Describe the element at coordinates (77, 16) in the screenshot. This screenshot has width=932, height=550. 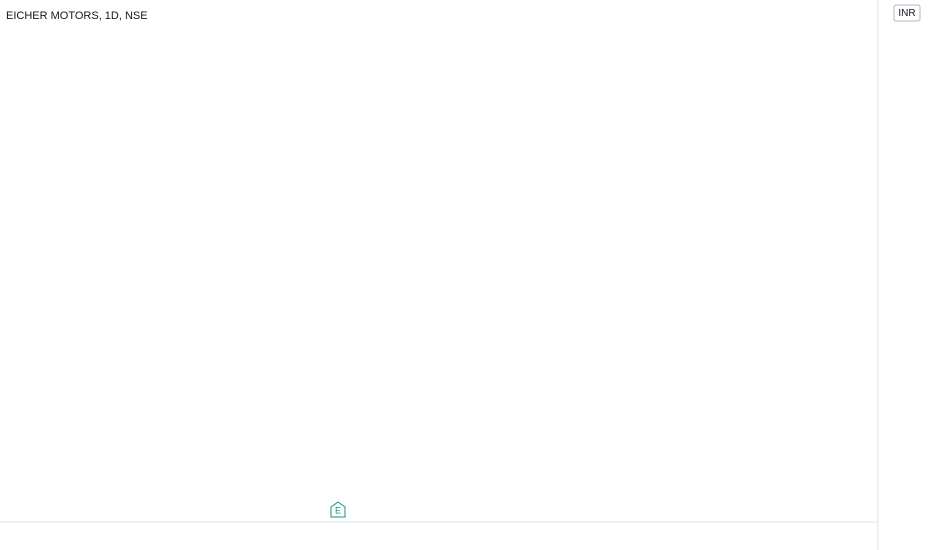
I see `chart-title: EICHER MOTORS, 1D, NSE` at that location.